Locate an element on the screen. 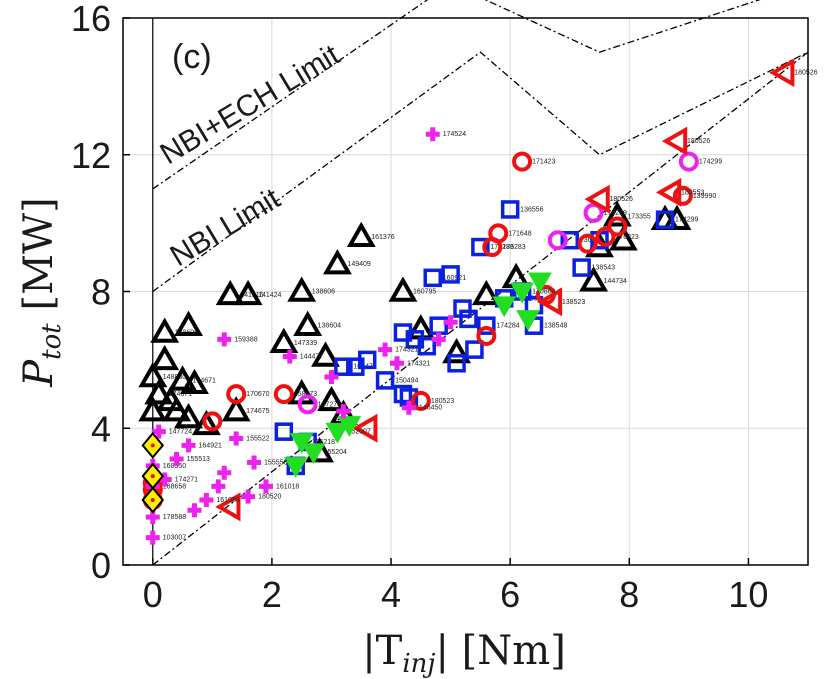 Image resolution: width=830 pixels, height=679 pixels. shot-number-label: 150494 is located at coordinates (406, 380).